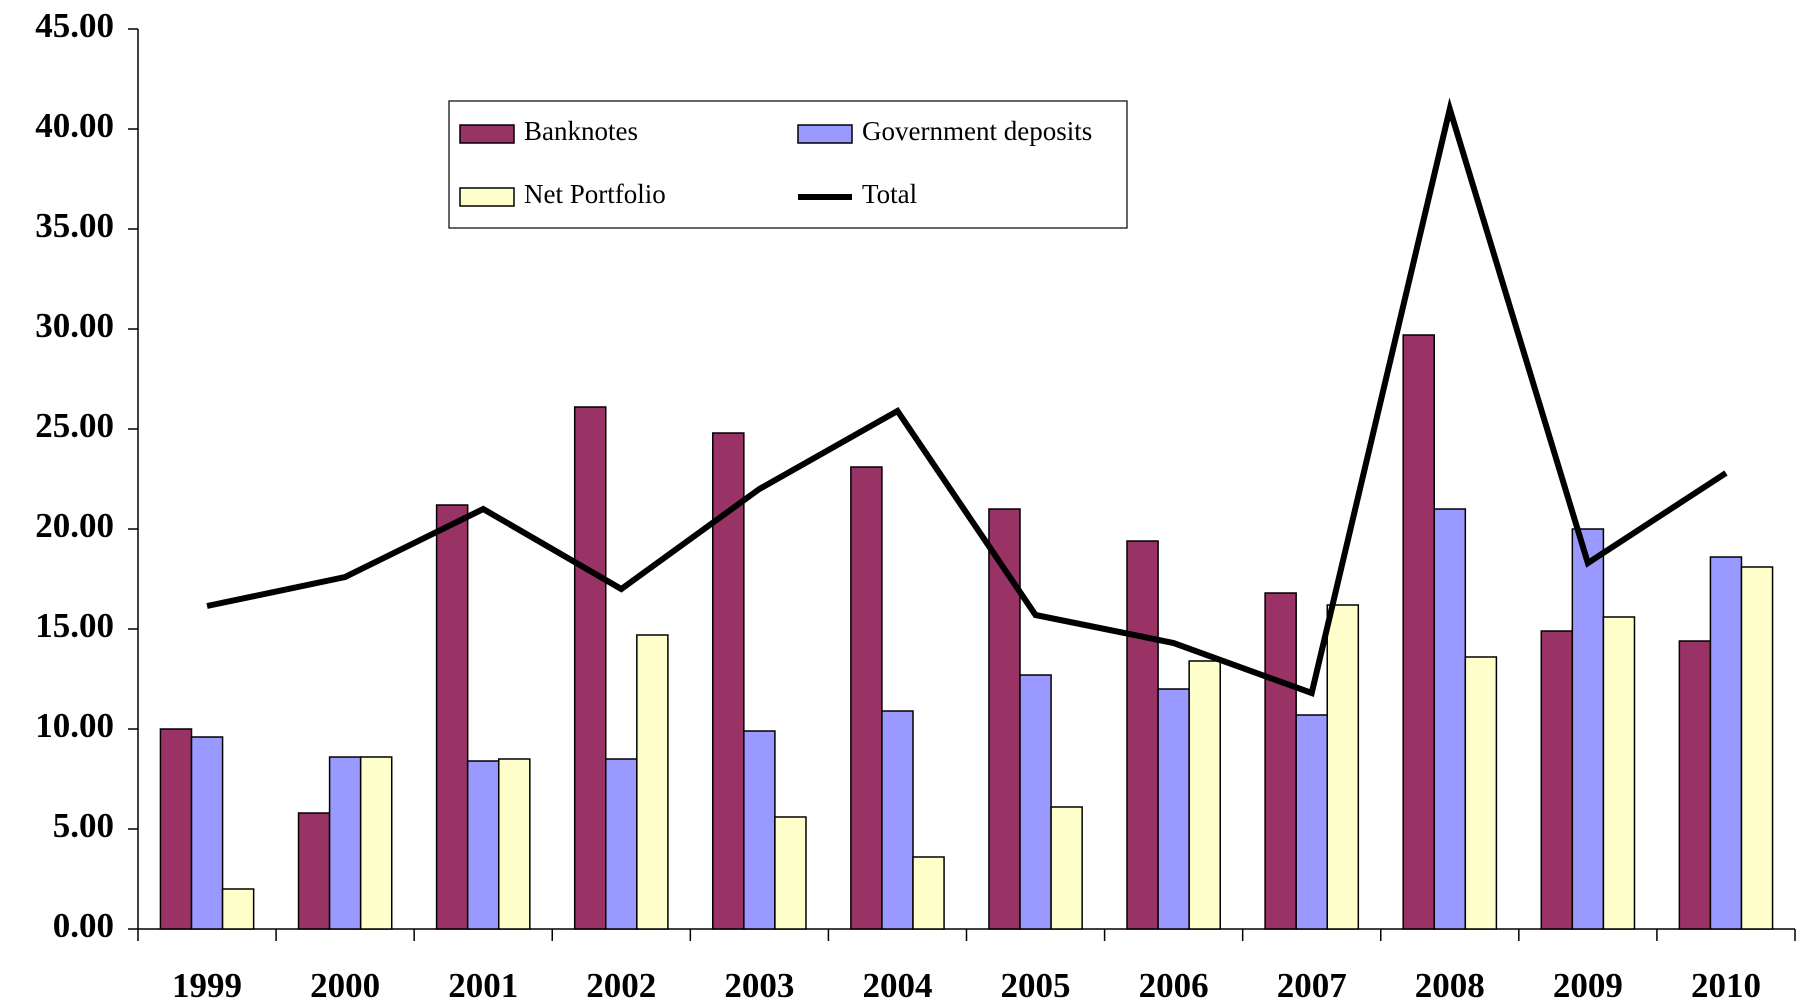  What do you see at coordinates (759, 985) in the screenshot?
I see `x-tick-label: 2003` at bounding box center [759, 985].